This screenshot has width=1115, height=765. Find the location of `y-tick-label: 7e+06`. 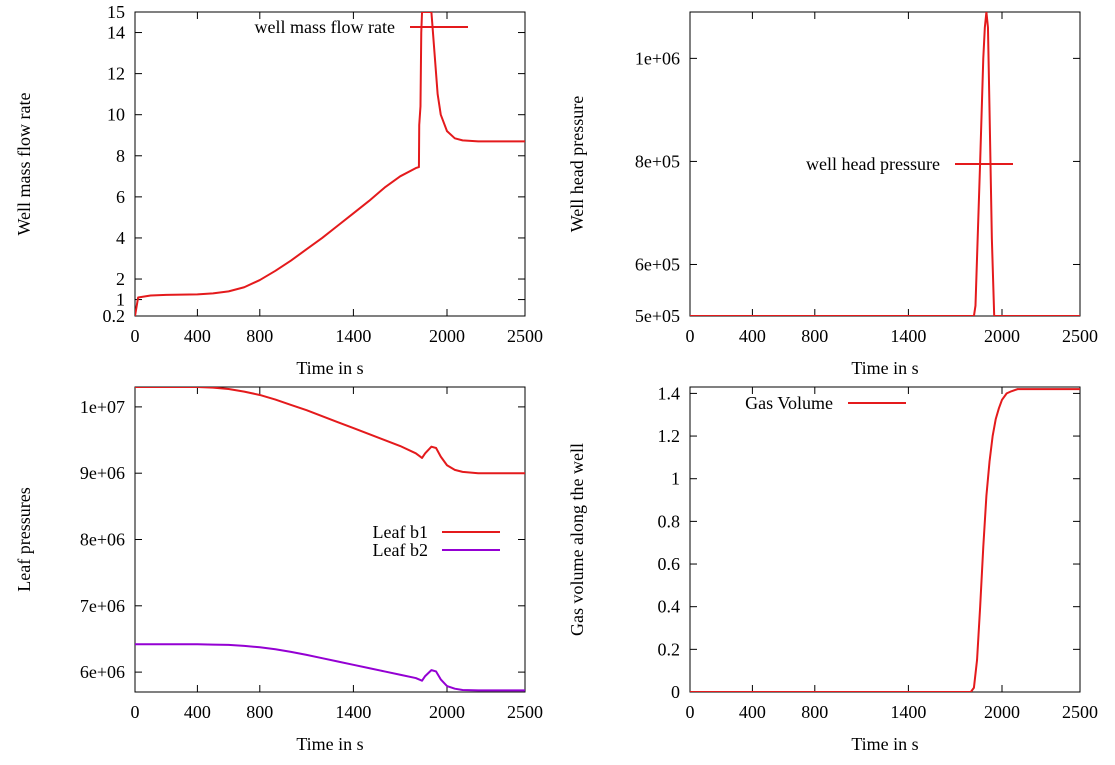

y-tick-label: 7e+06 is located at coordinates (102, 606).